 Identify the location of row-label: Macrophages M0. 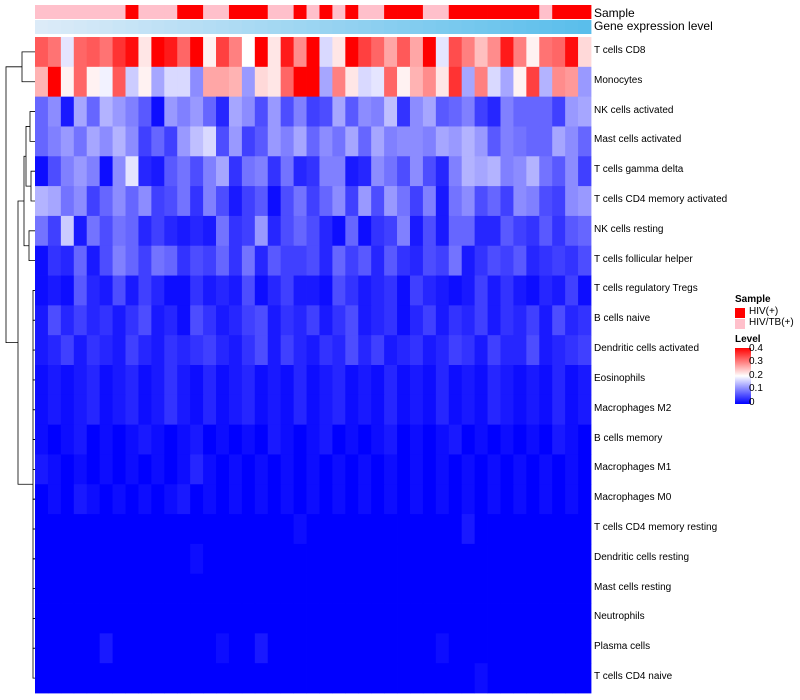
(633, 498).